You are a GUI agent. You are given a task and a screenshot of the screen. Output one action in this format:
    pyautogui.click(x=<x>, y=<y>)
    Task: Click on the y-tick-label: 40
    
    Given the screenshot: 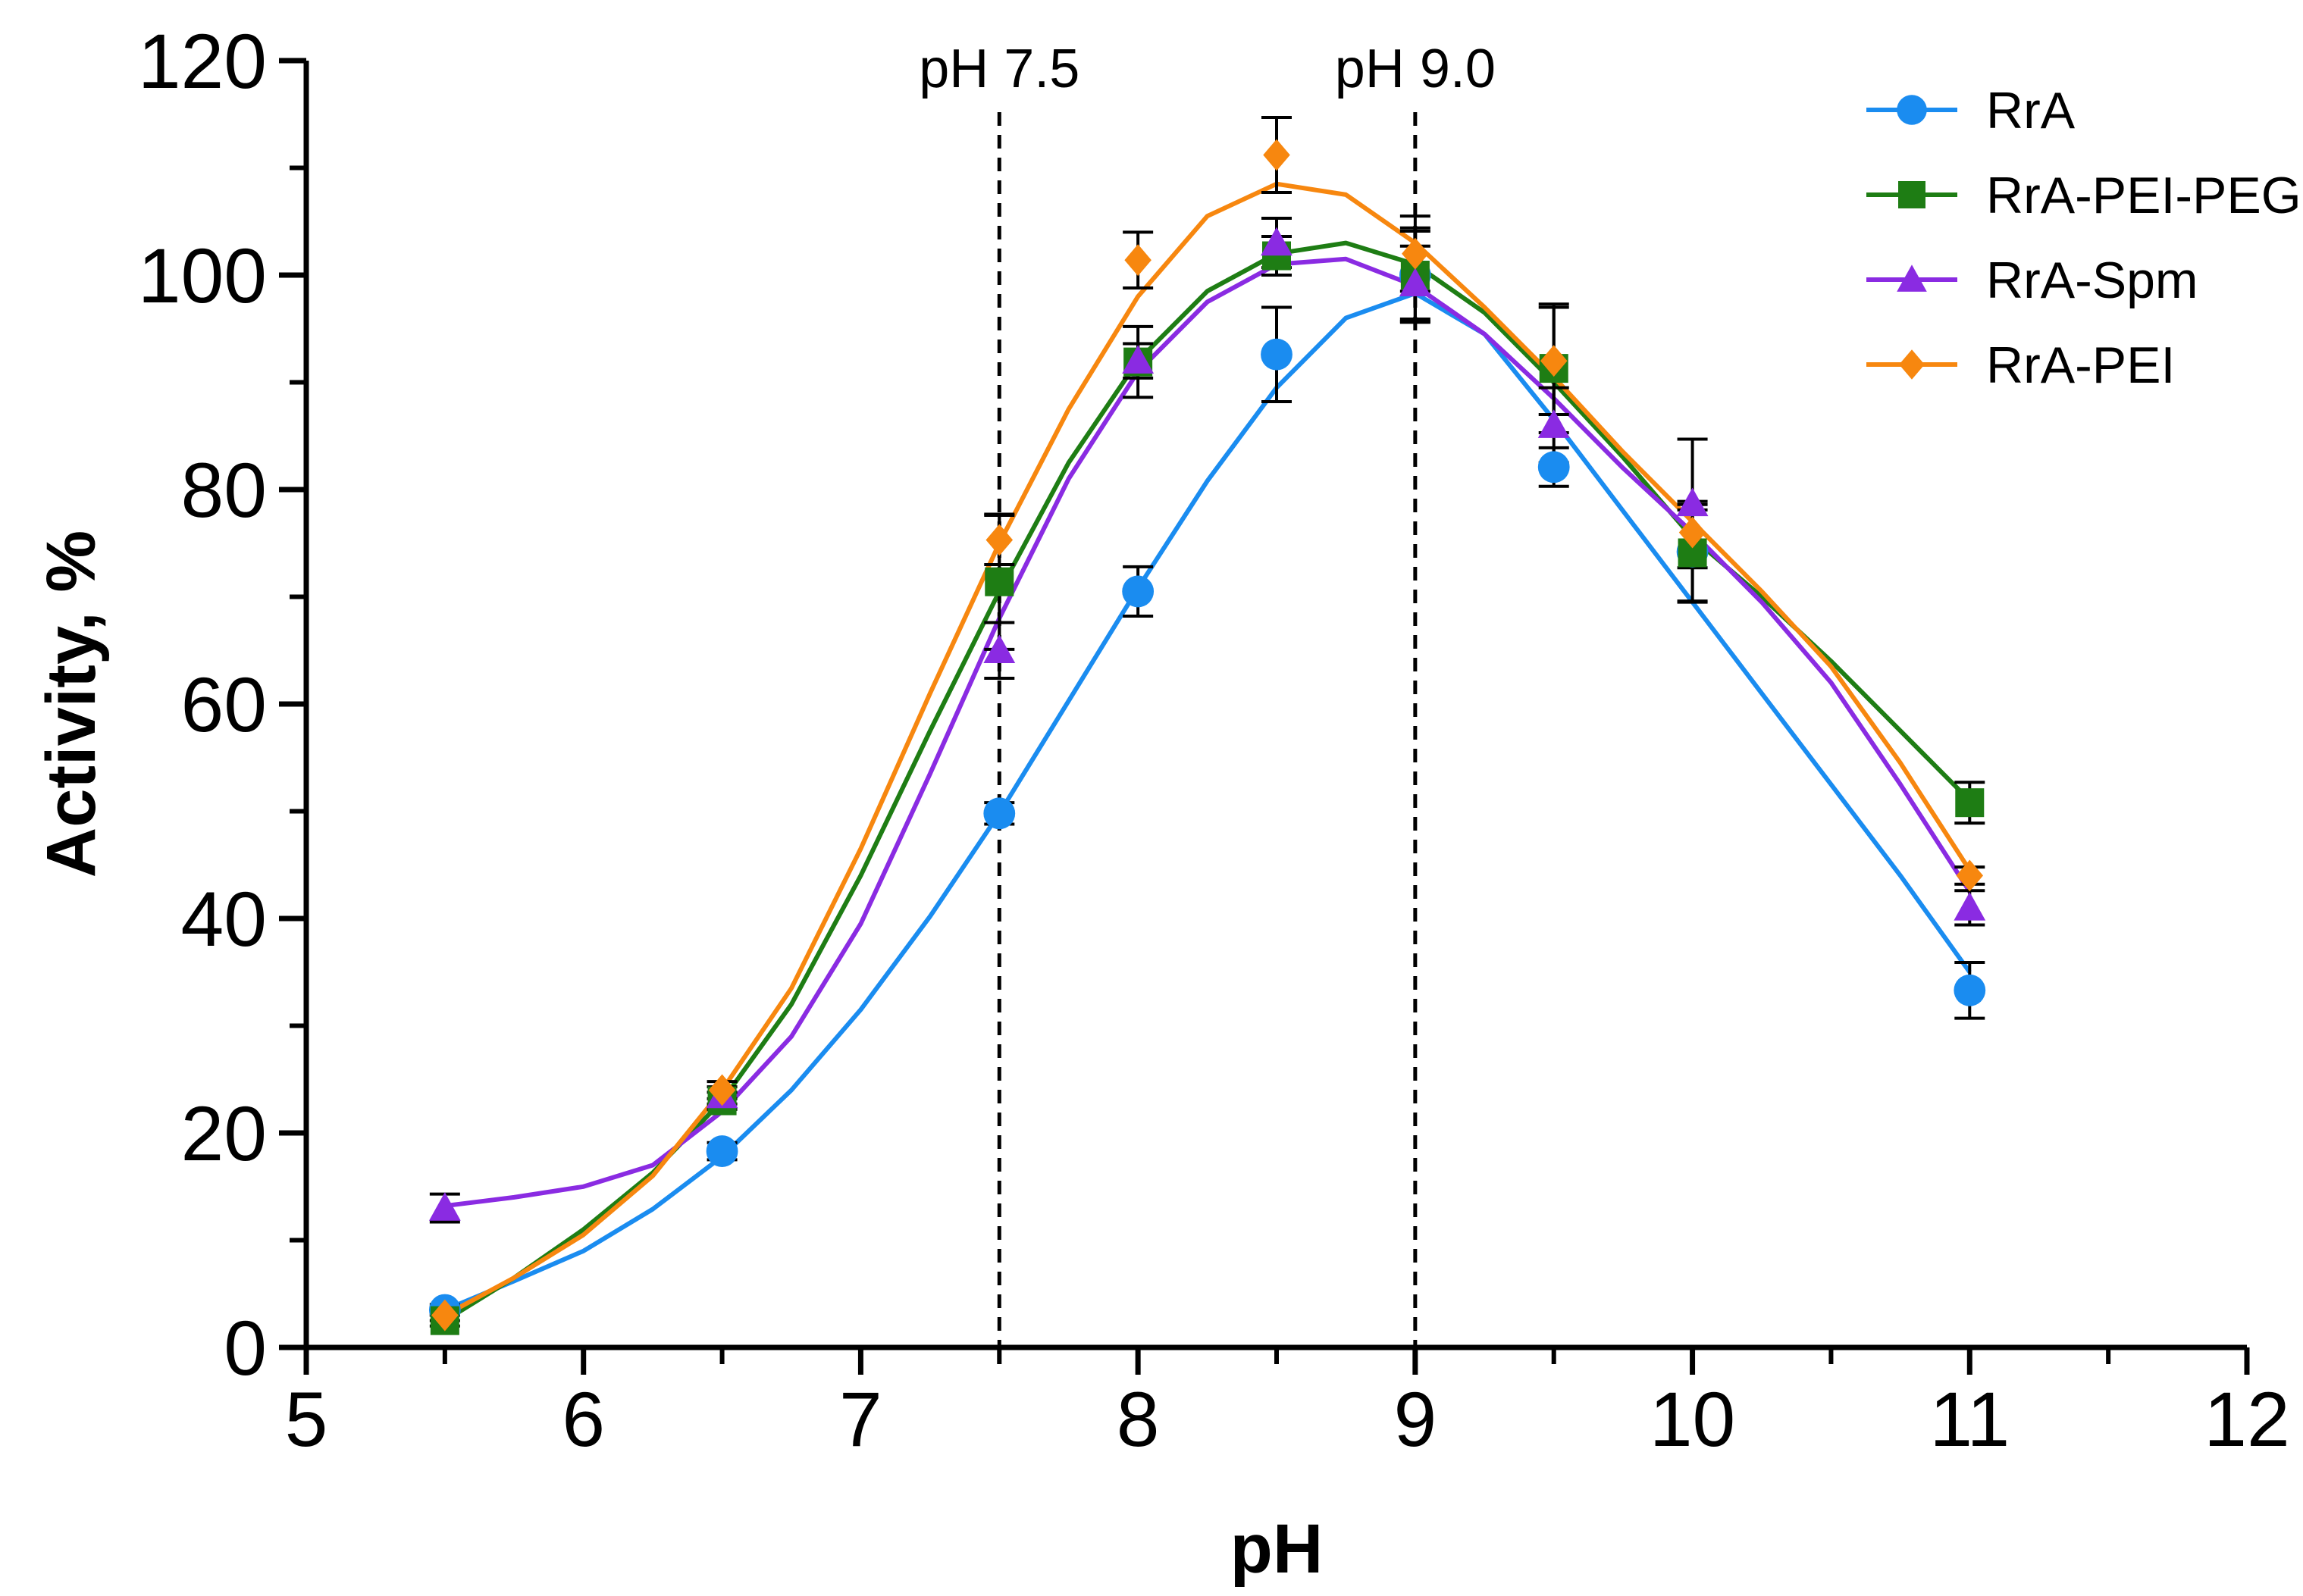 What is the action you would take?
    pyautogui.click(x=224, y=919)
    